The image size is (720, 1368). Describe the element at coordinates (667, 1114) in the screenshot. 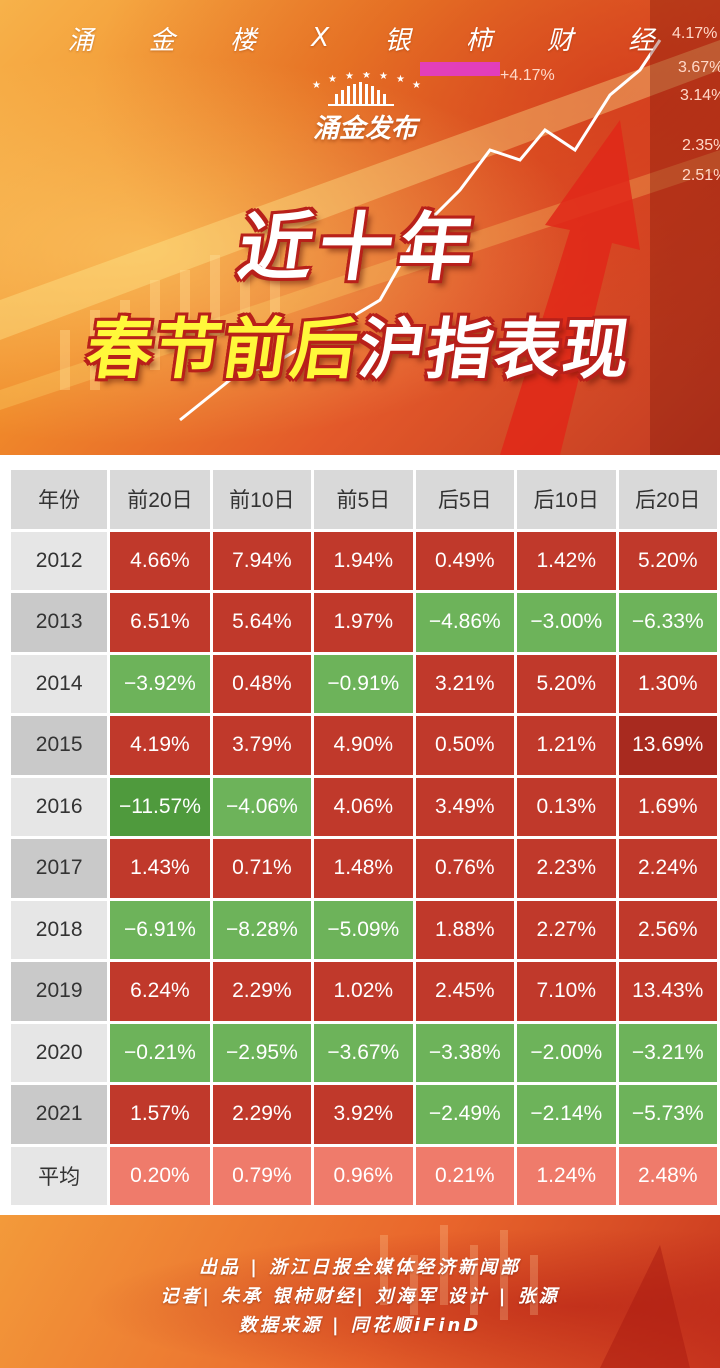

I see `value-cell: −5.73%` at that location.